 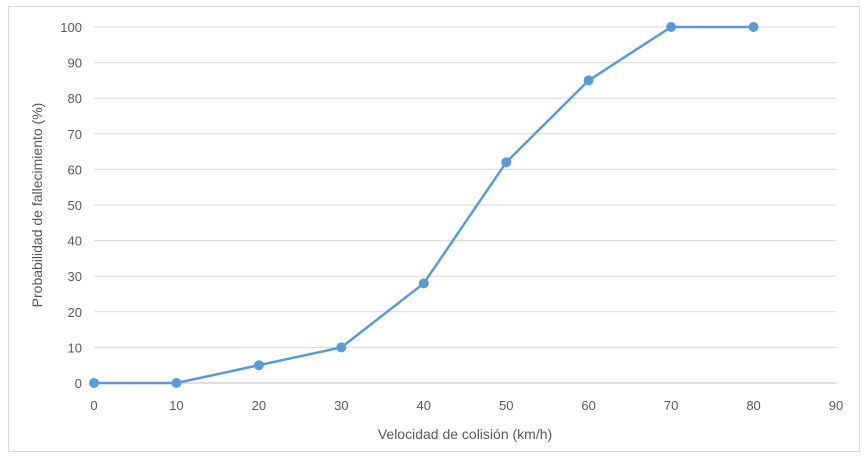 What do you see at coordinates (341, 405) in the screenshot?
I see `x-tick-label: 30` at bounding box center [341, 405].